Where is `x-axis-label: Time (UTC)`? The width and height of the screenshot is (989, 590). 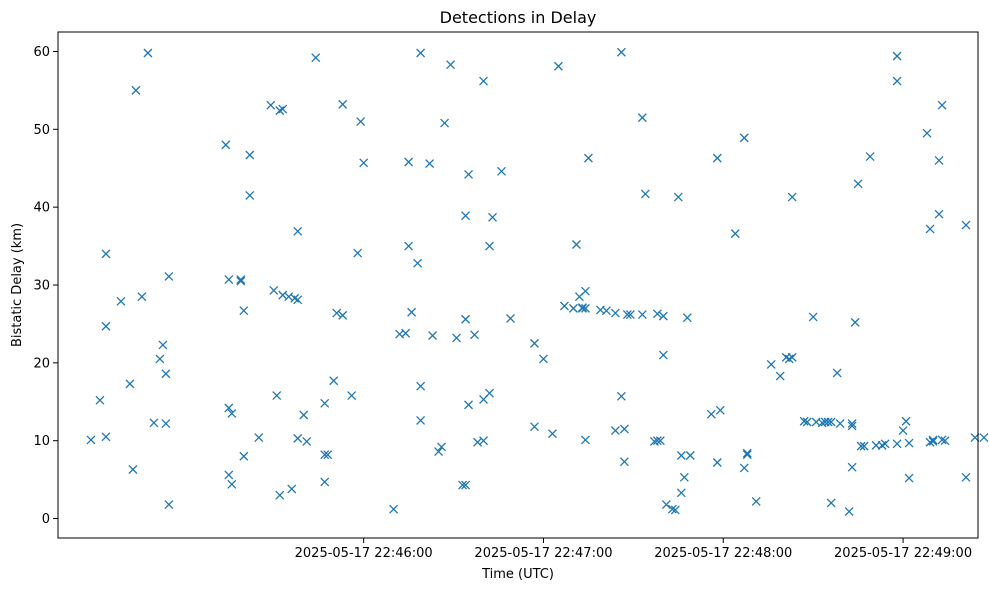 x-axis-label: Time (UTC) is located at coordinates (517, 574).